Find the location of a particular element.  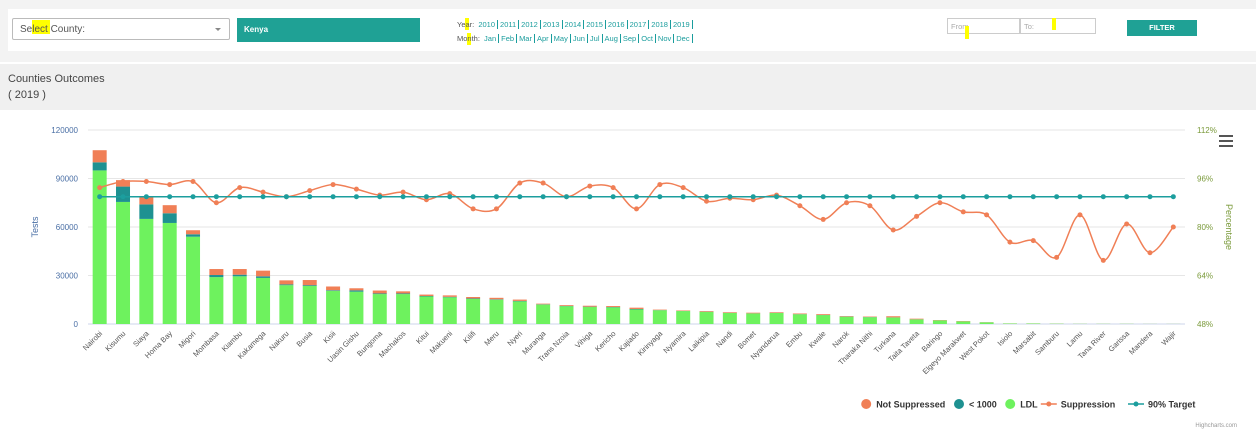

y2-tick-label: 80% is located at coordinates (1205, 227).